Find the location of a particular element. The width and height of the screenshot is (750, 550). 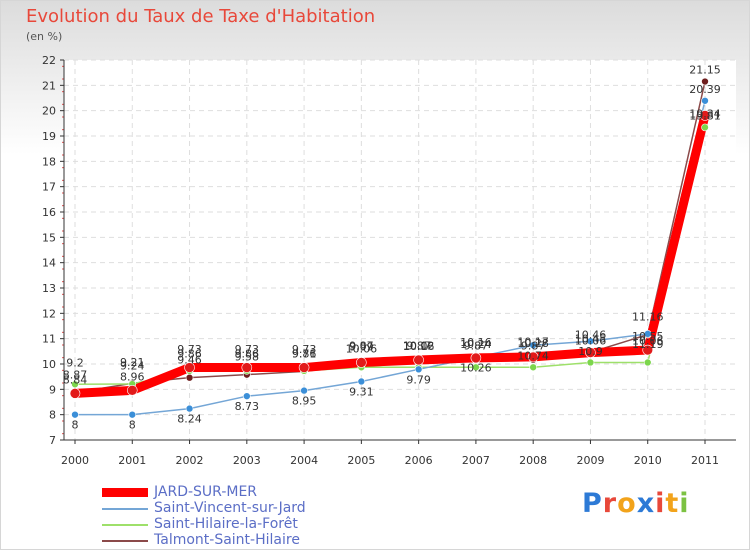

x-tick-label: 2004 is located at coordinates (304, 460).